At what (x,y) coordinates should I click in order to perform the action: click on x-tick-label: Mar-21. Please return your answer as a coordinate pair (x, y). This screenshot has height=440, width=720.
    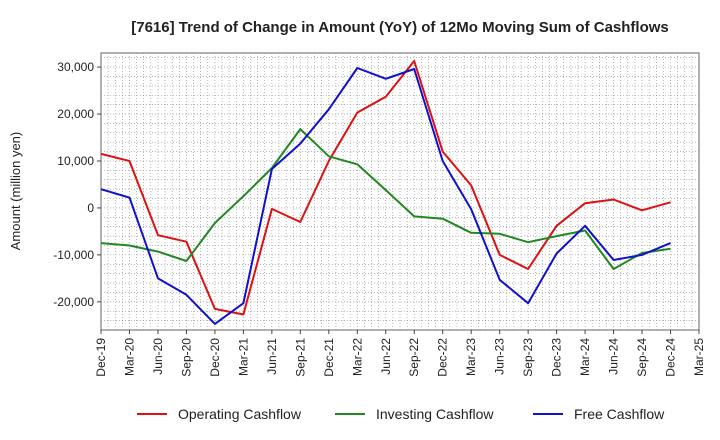
    Looking at the image, I should click on (243, 357).